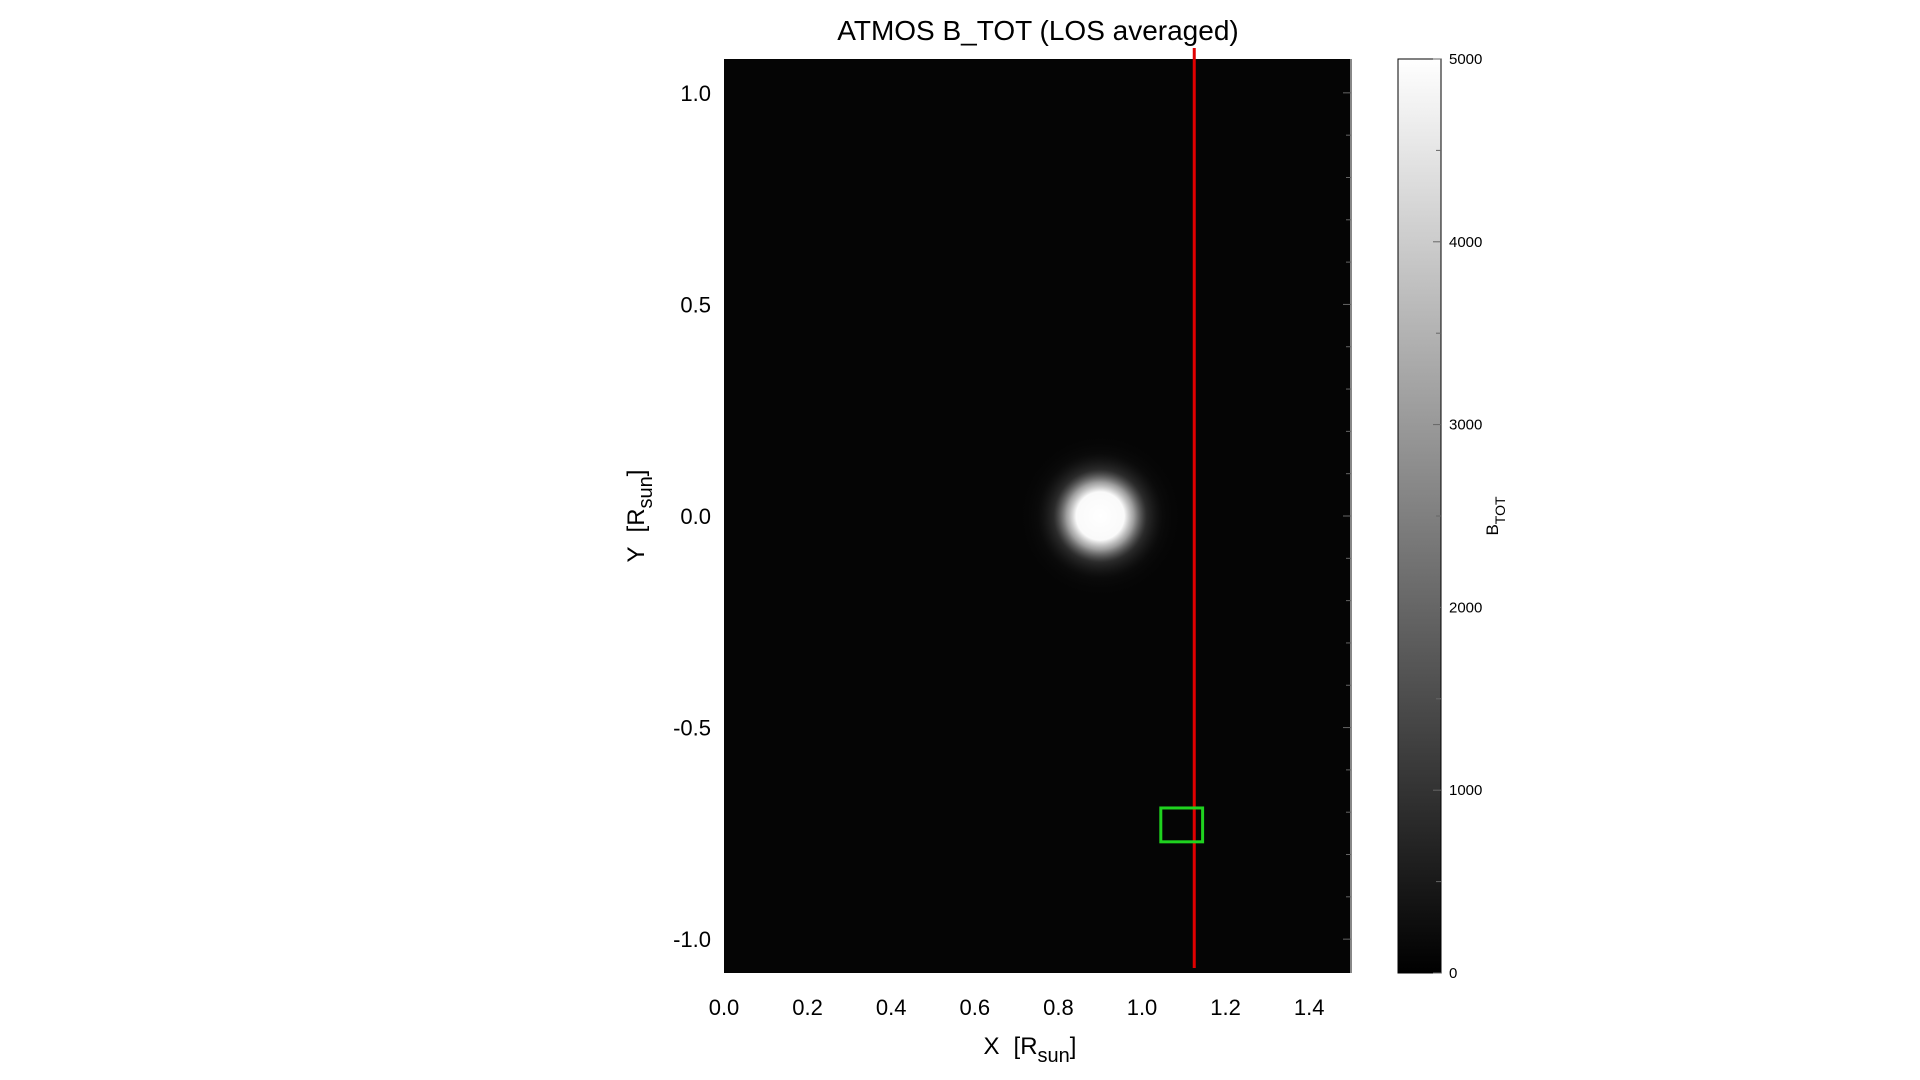 The height and width of the screenshot is (1080, 1920). Describe the element at coordinates (695, 93) in the screenshot. I see `y-tick-label: 1.0` at that location.